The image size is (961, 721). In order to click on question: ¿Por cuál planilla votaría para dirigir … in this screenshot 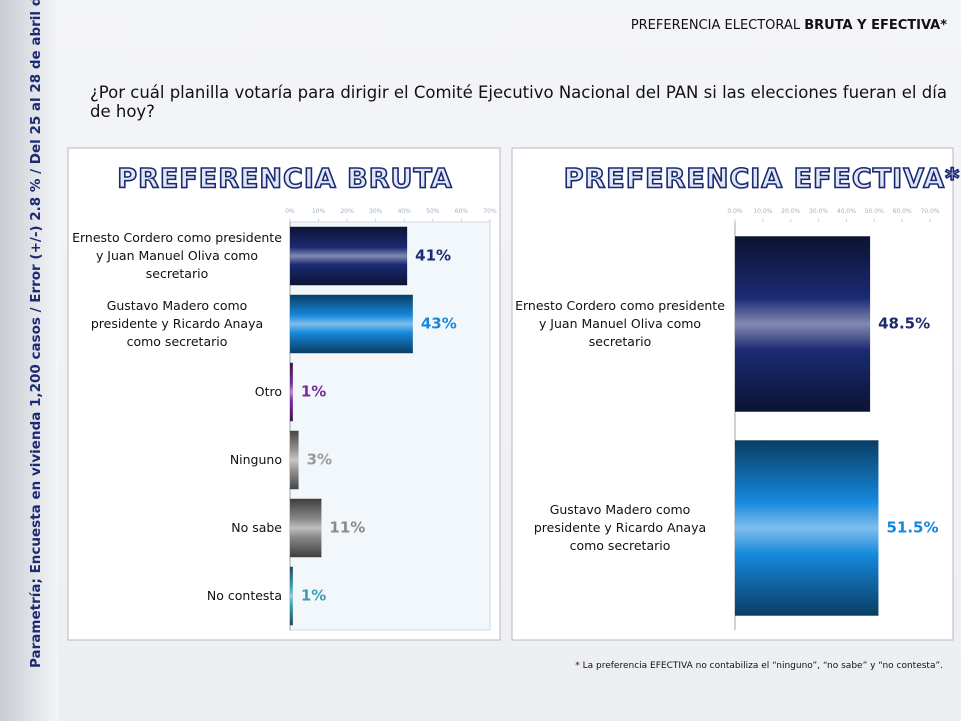, I will do `click(518, 102)`.